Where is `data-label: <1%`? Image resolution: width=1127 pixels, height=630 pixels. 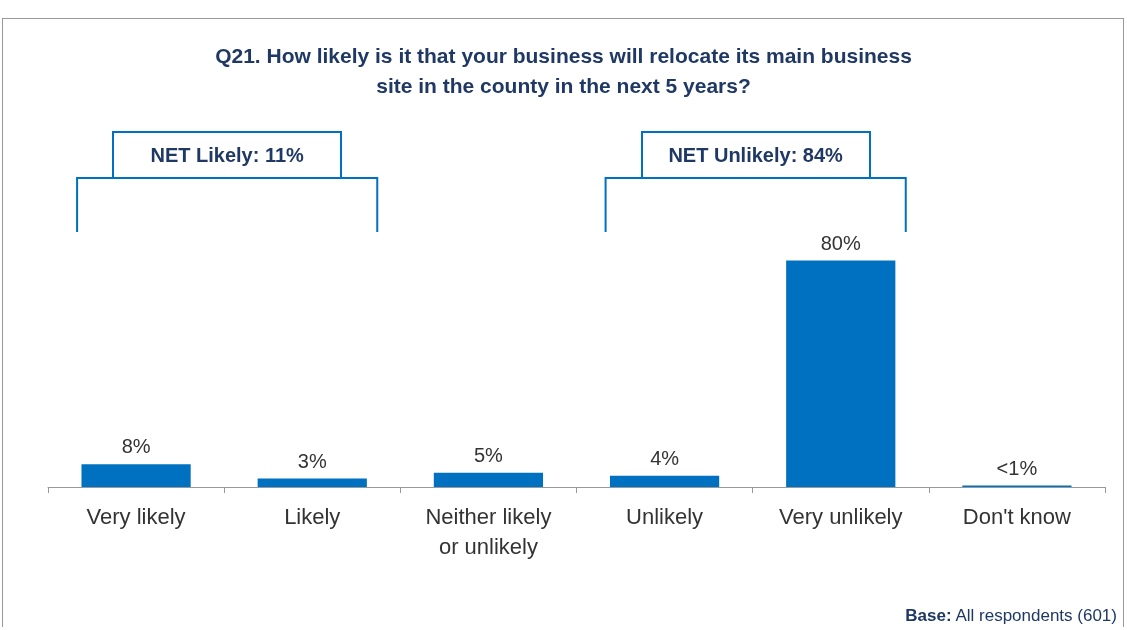
data-label: <1% is located at coordinates (1017, 467).